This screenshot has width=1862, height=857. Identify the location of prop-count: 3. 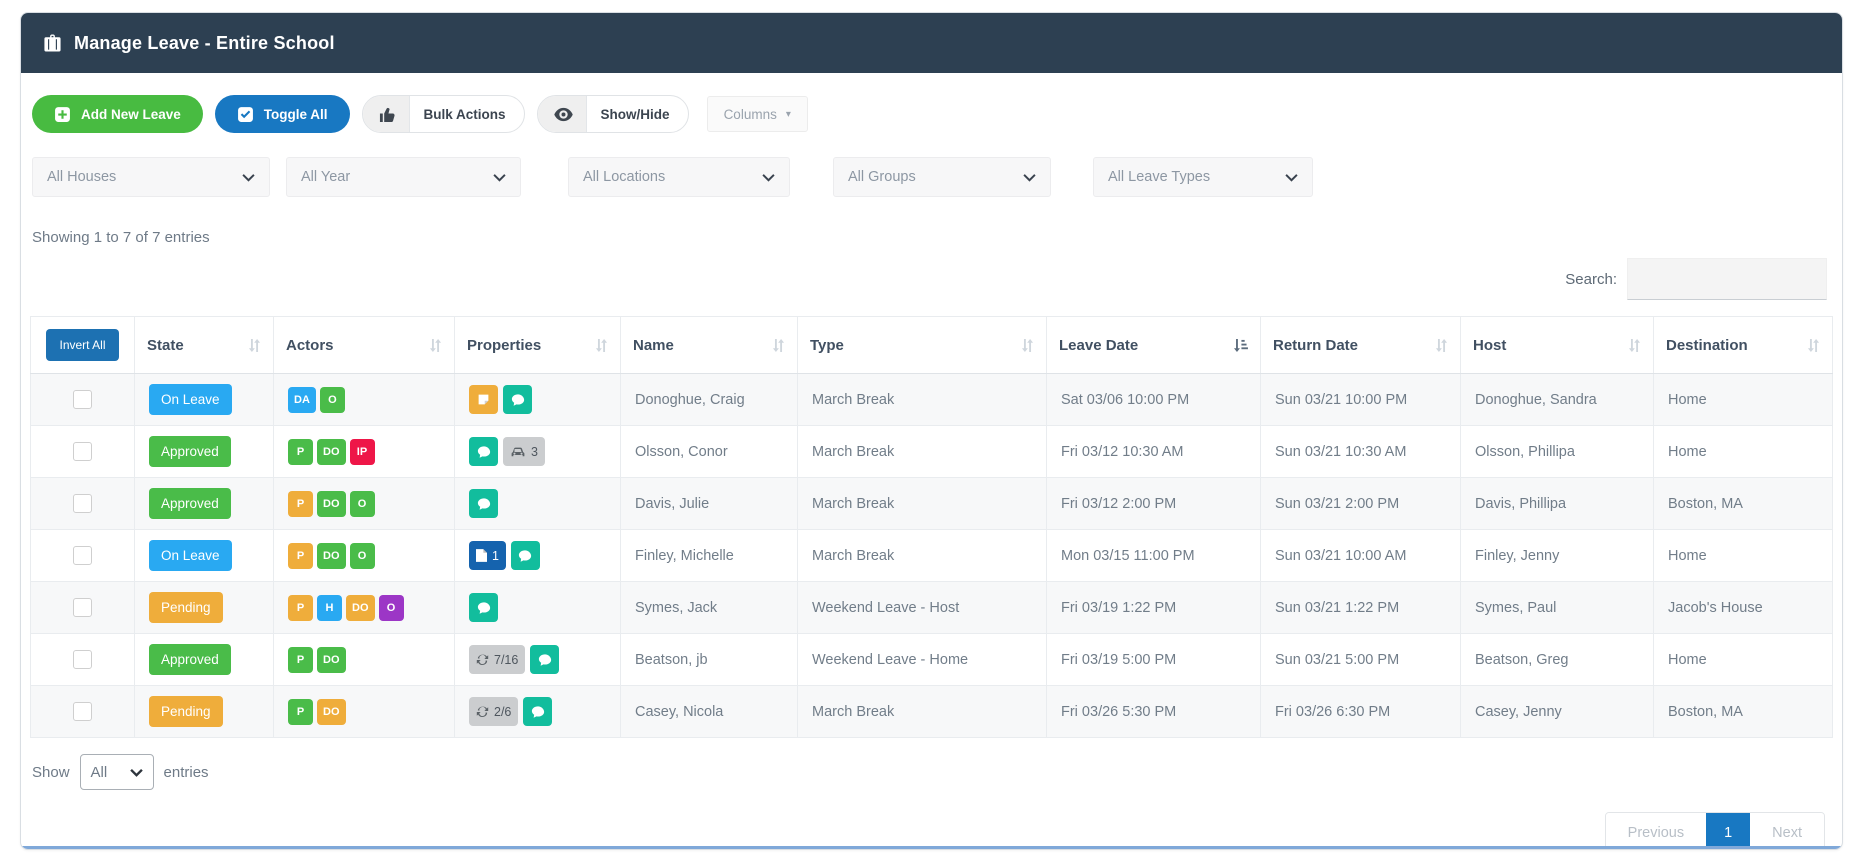
(534, 451).